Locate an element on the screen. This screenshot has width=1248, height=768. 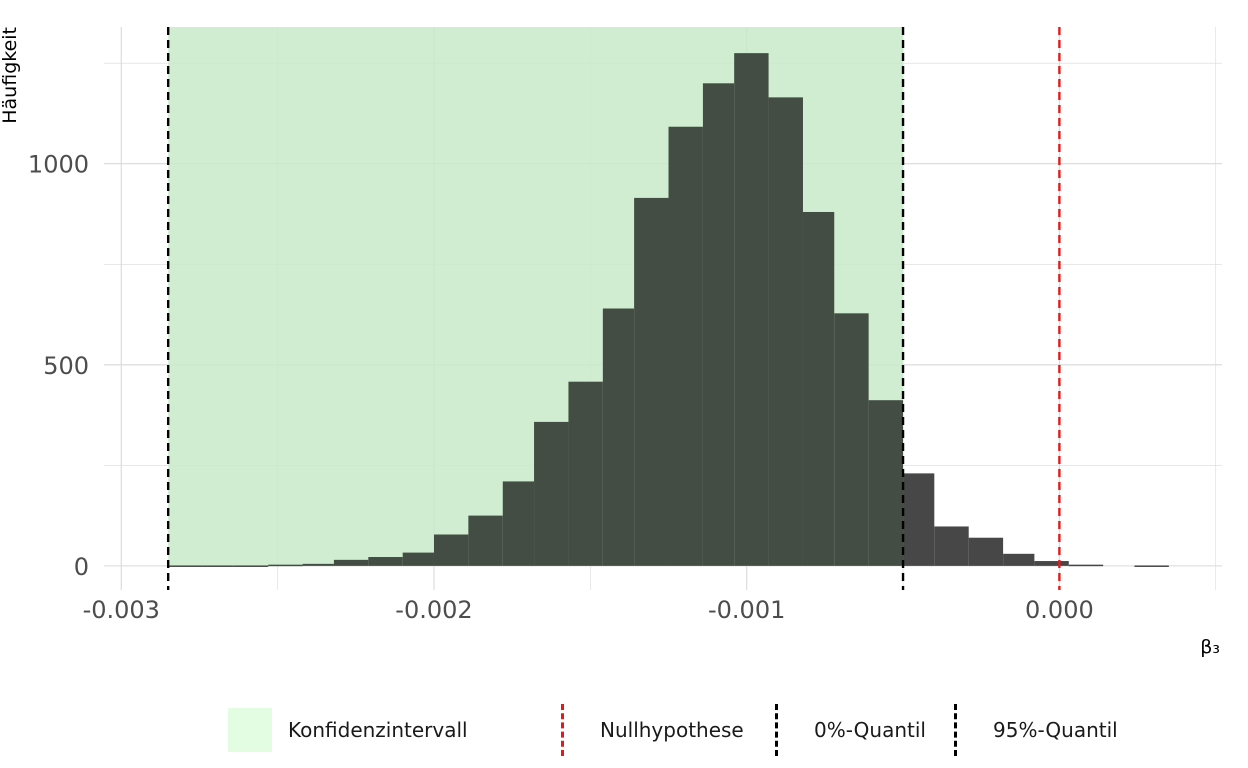
y-tick-label: 1000 is located at coordinates (58, 165).